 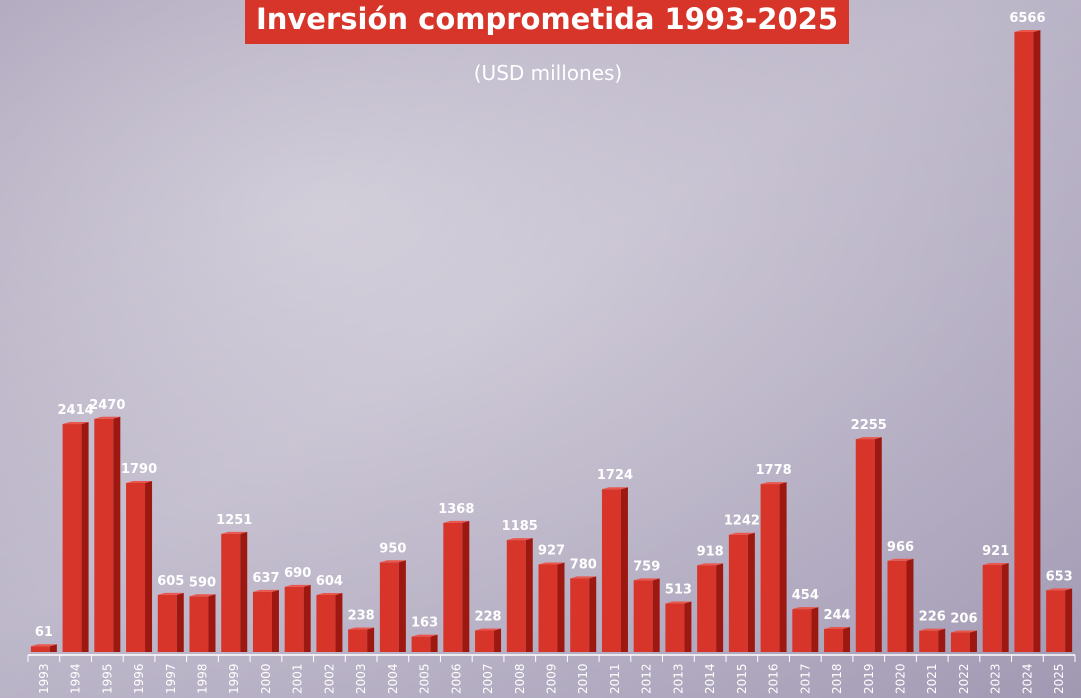 I want to click on title-box, so click(x=547, y=22).